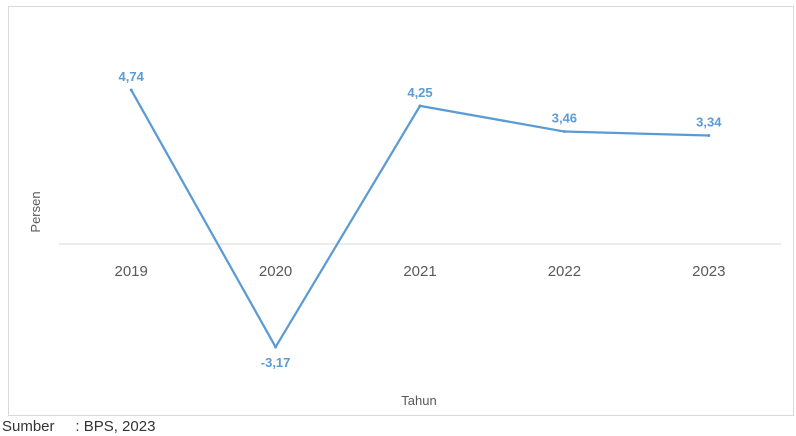 This screenshot has width=796, height=436. I want to click on y-axis-title: Persen, so click(35, 211).